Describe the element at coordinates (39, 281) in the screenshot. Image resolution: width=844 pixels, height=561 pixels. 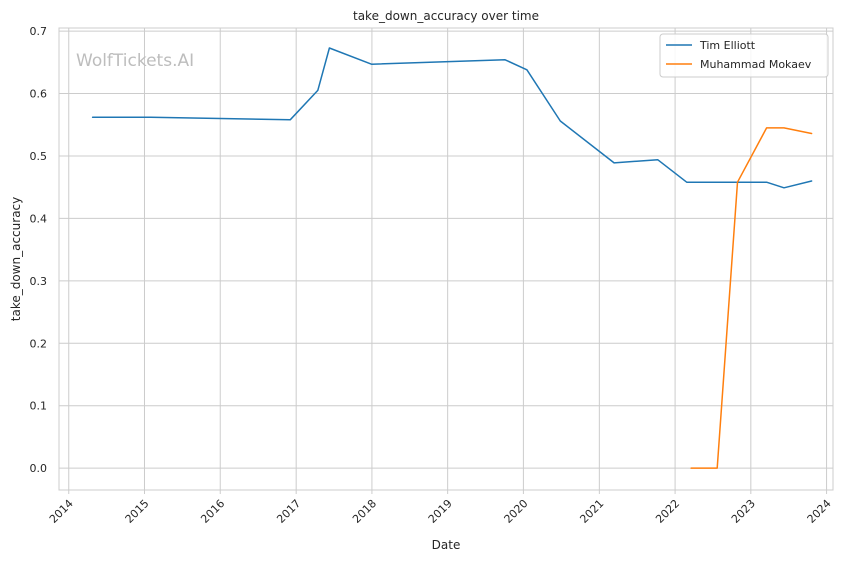
I see `y-tick-label: 0.3` at that location.